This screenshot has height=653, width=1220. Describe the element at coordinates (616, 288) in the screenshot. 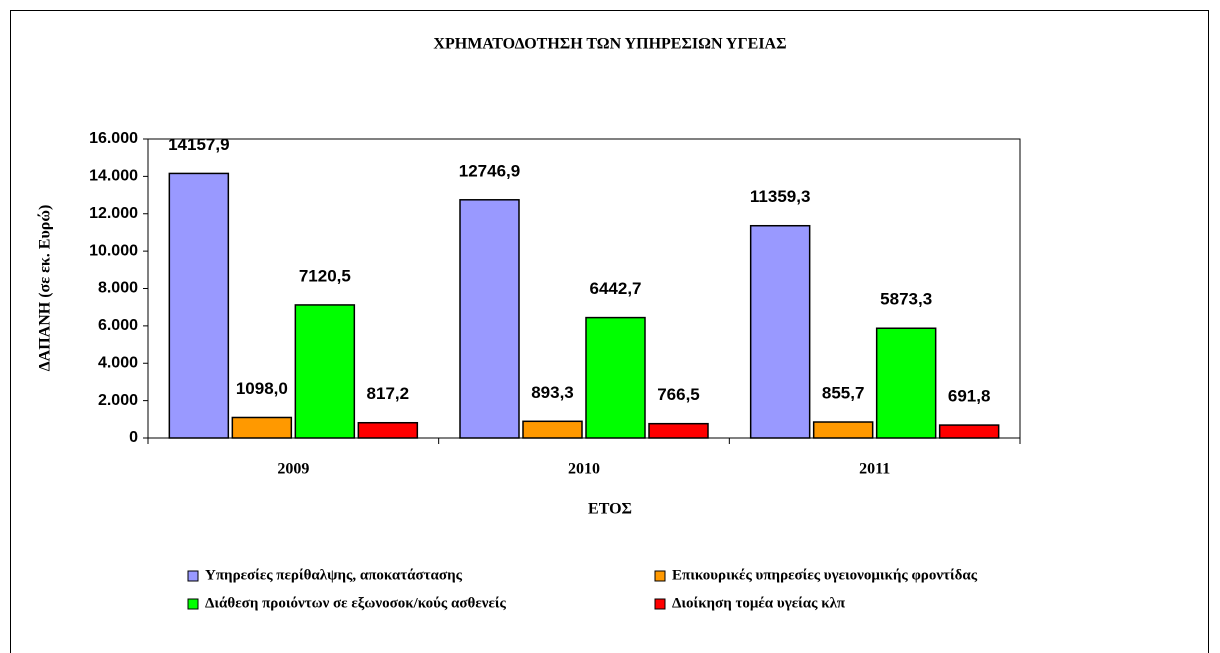

I see `data-label: 6442,7` at that location.